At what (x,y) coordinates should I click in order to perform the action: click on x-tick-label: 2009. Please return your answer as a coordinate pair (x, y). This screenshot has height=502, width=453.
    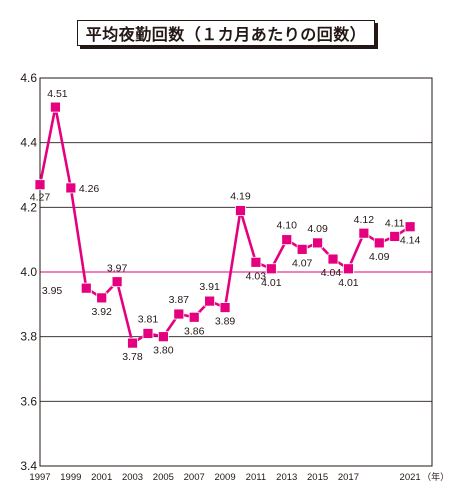
    Looking at the image, I should click on (224, 477).